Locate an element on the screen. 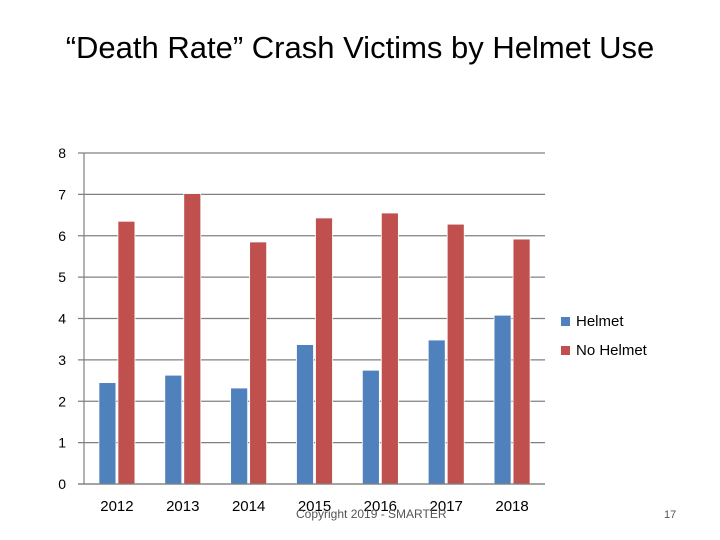 This screenshot has height=540, width=720. copyright-footer: Copyright 2019 - SMARTER is located at coordinates (371, 514).